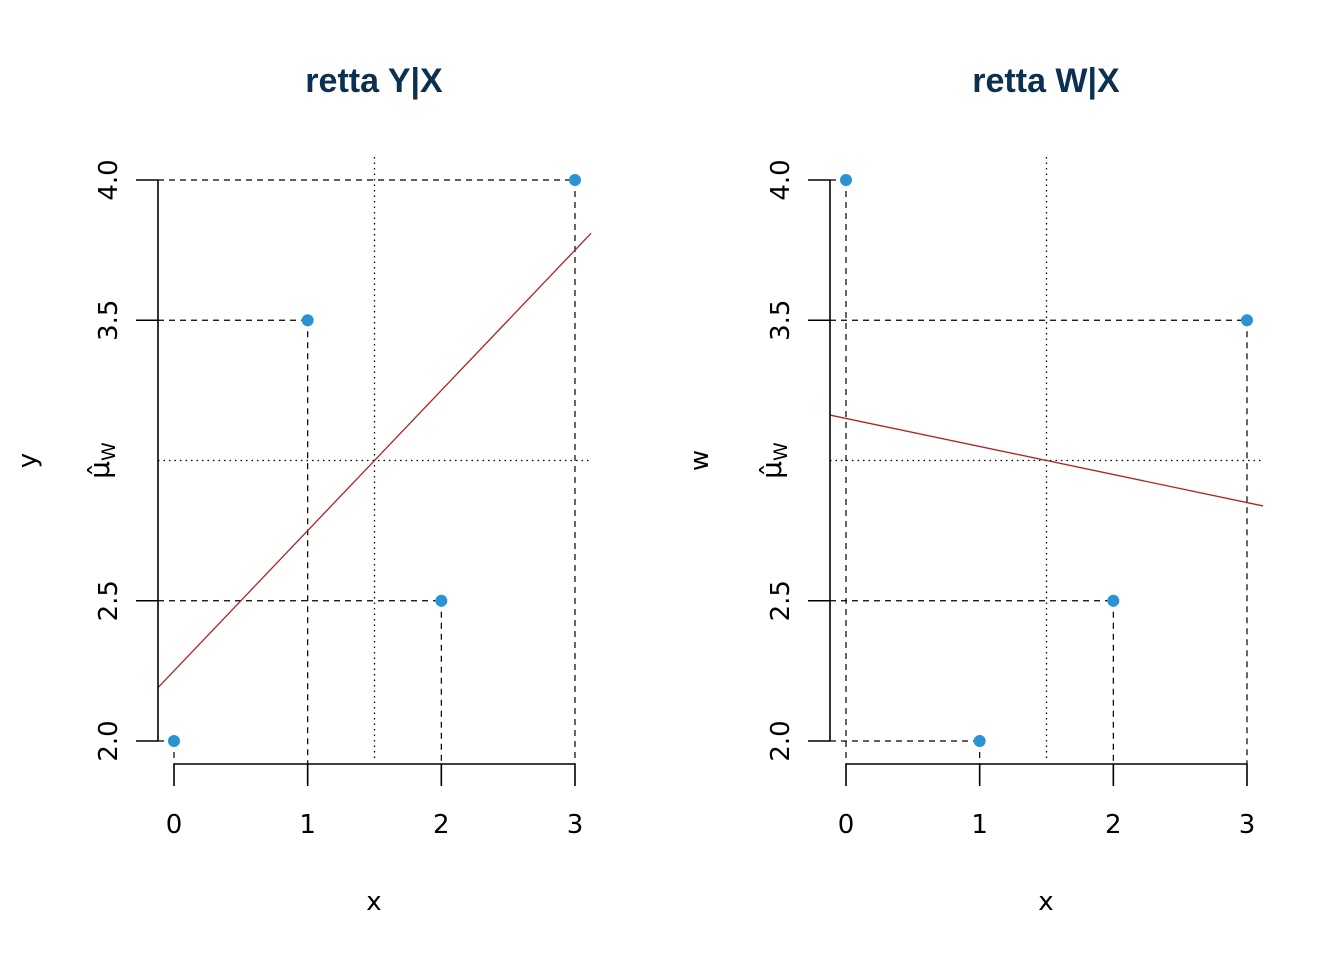 The width and height of the screenshot is (1344, 960). I want to click on y-axis-label: w, so click(700, 460).